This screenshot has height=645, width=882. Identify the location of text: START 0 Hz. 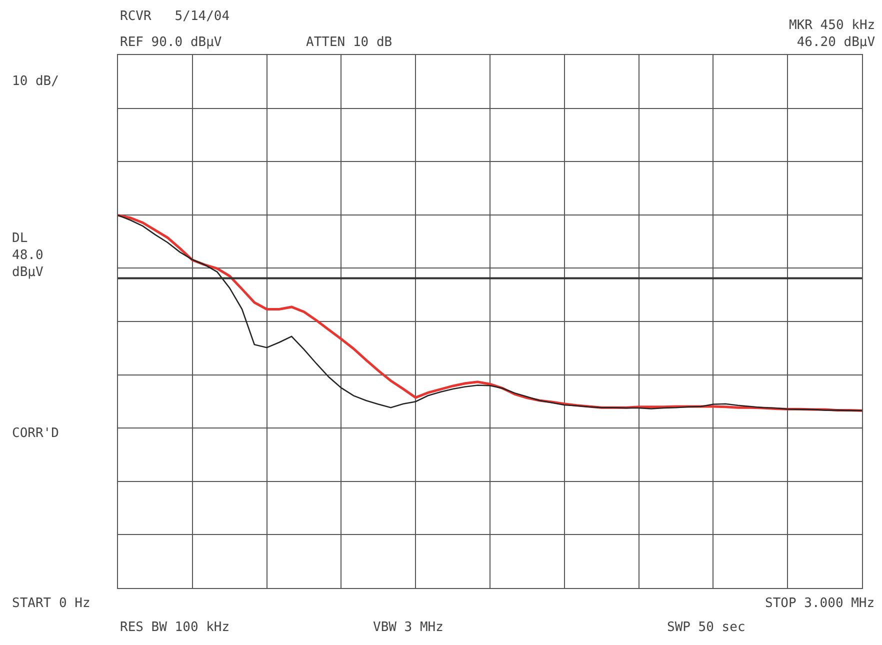
(51, 603).